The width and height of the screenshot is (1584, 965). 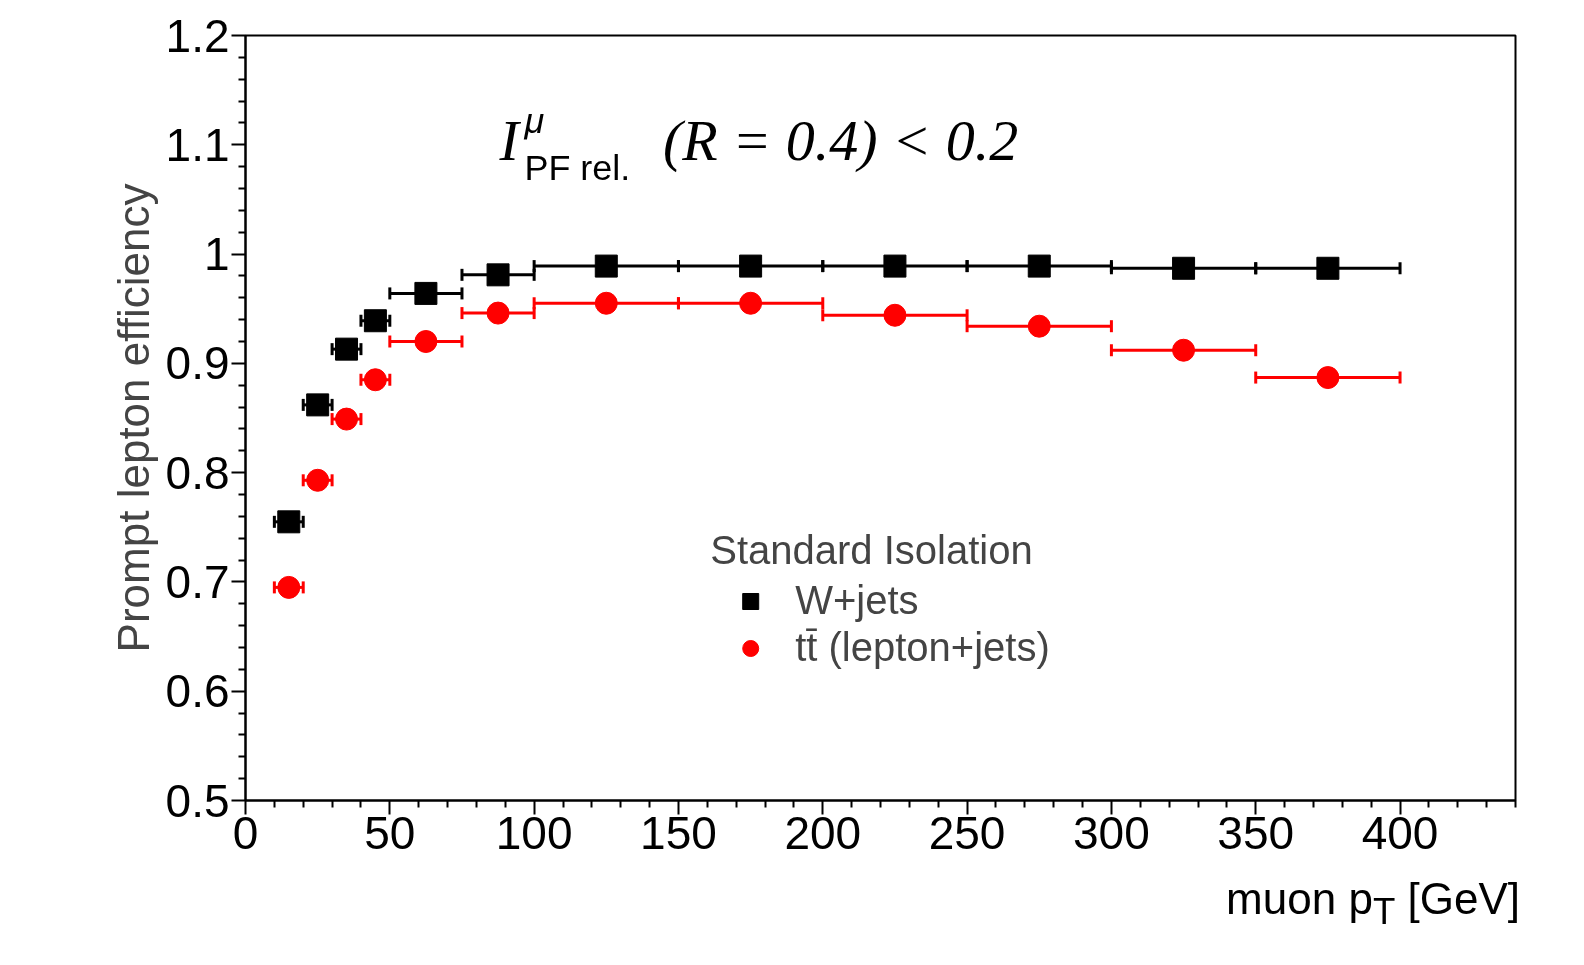 What do you see at coordinates (197, 363) in the screenshot?
I see `y-tick-label: 0.9` at bounding box center [197, 363].